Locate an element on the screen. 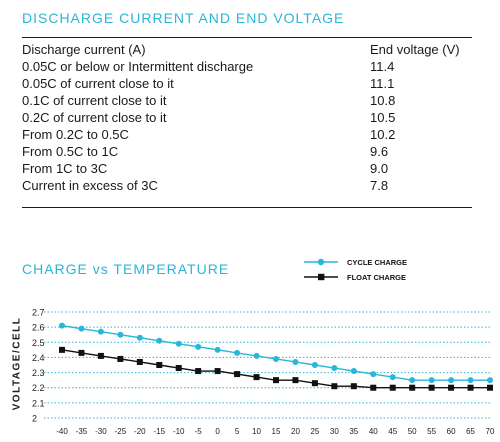 The image size is (500, 442). cell-current: 0.1C of current close to it is located at coordinates (94, 100).